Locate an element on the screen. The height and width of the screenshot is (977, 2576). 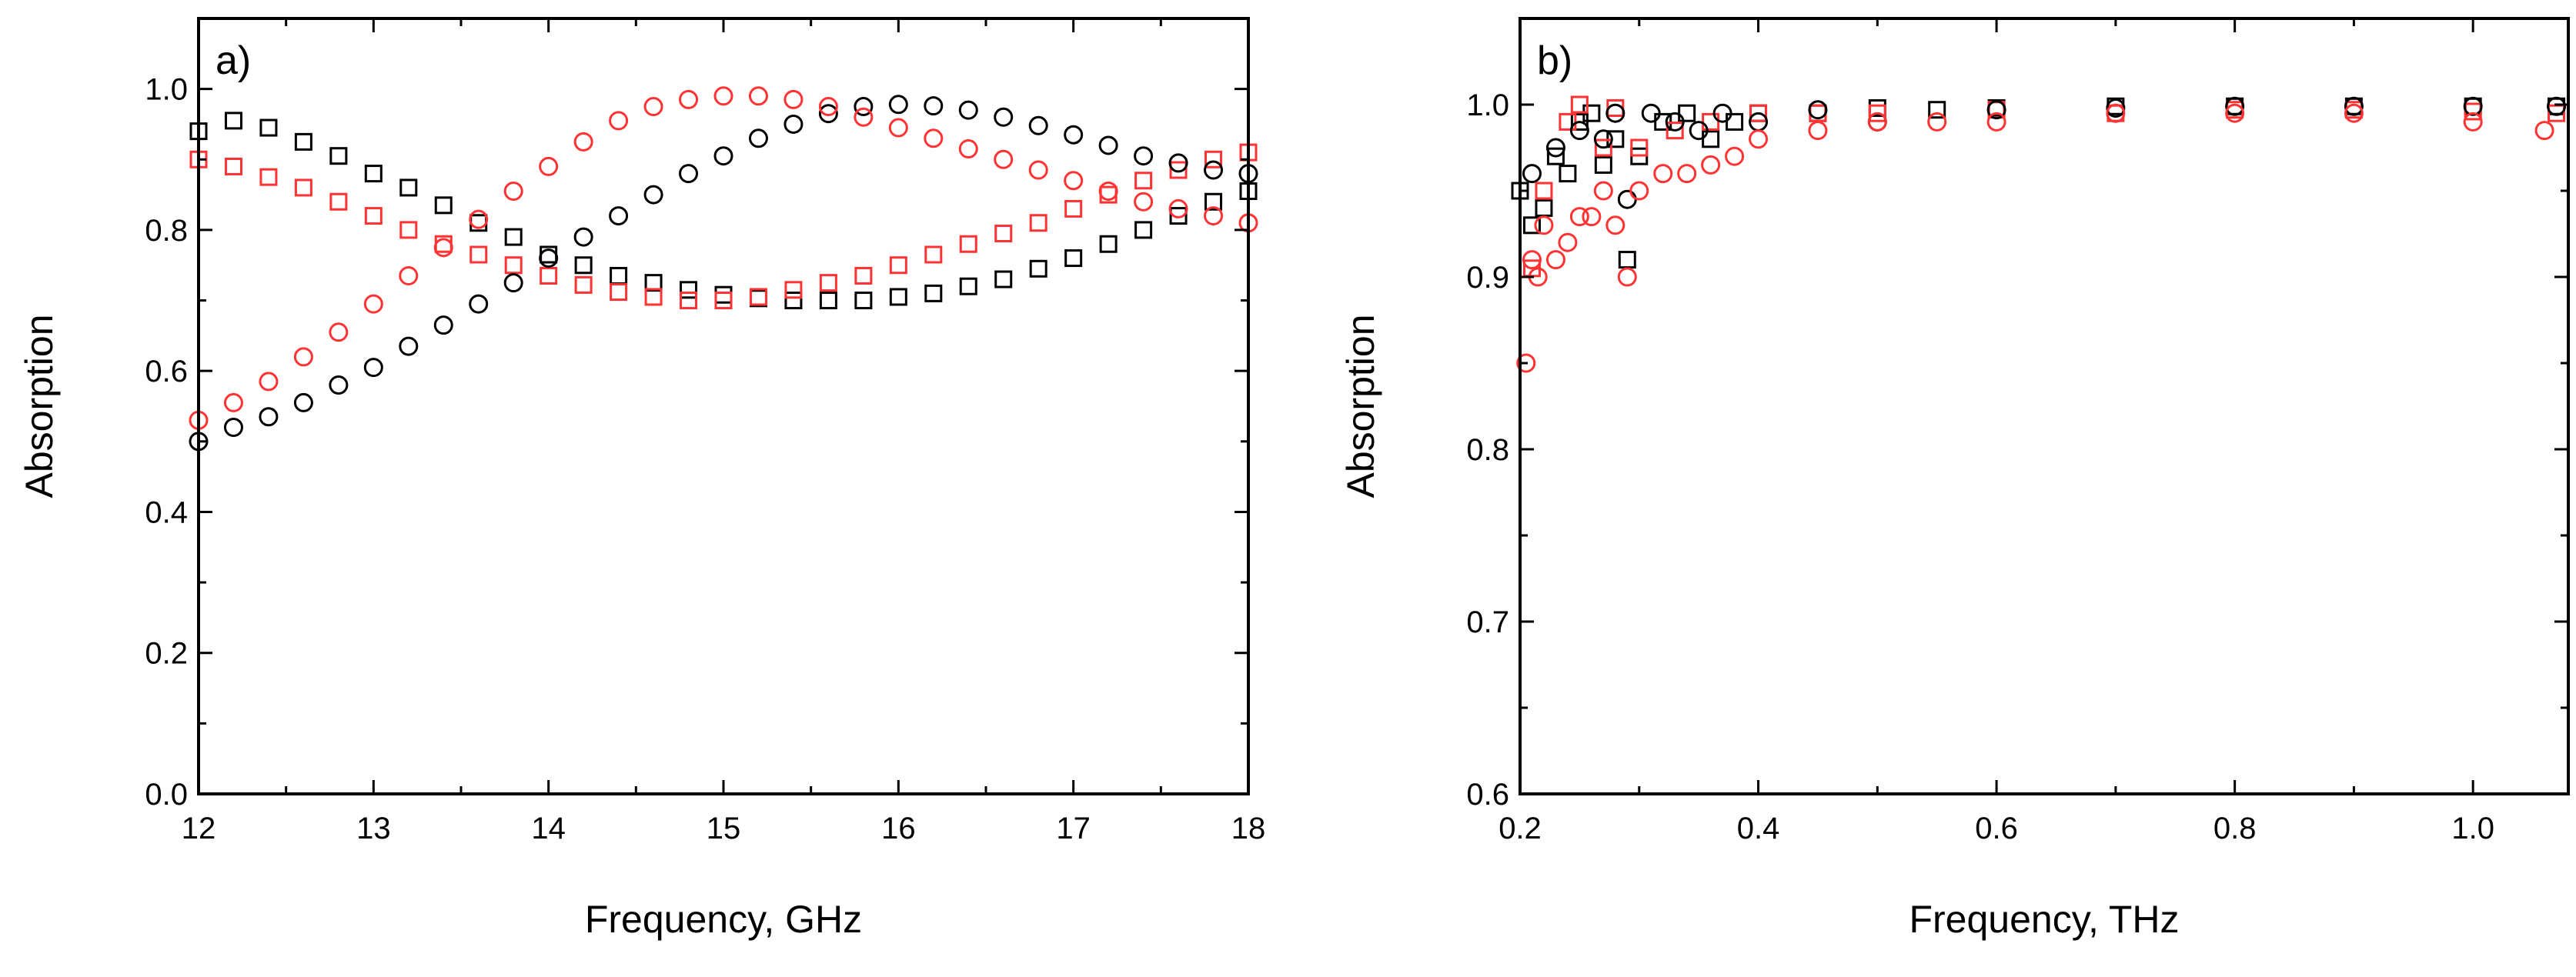
panel-a-y-tick-label: 0.8 is located at coordinates (166, 231).